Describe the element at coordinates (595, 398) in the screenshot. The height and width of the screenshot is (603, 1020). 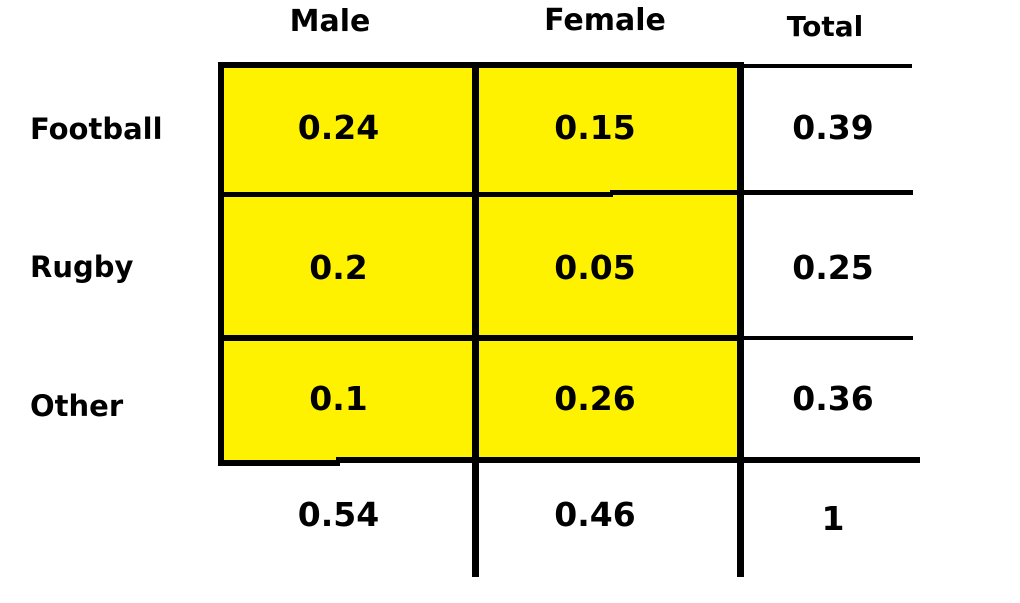
I see `cell-other-female: 0.26` at that location.